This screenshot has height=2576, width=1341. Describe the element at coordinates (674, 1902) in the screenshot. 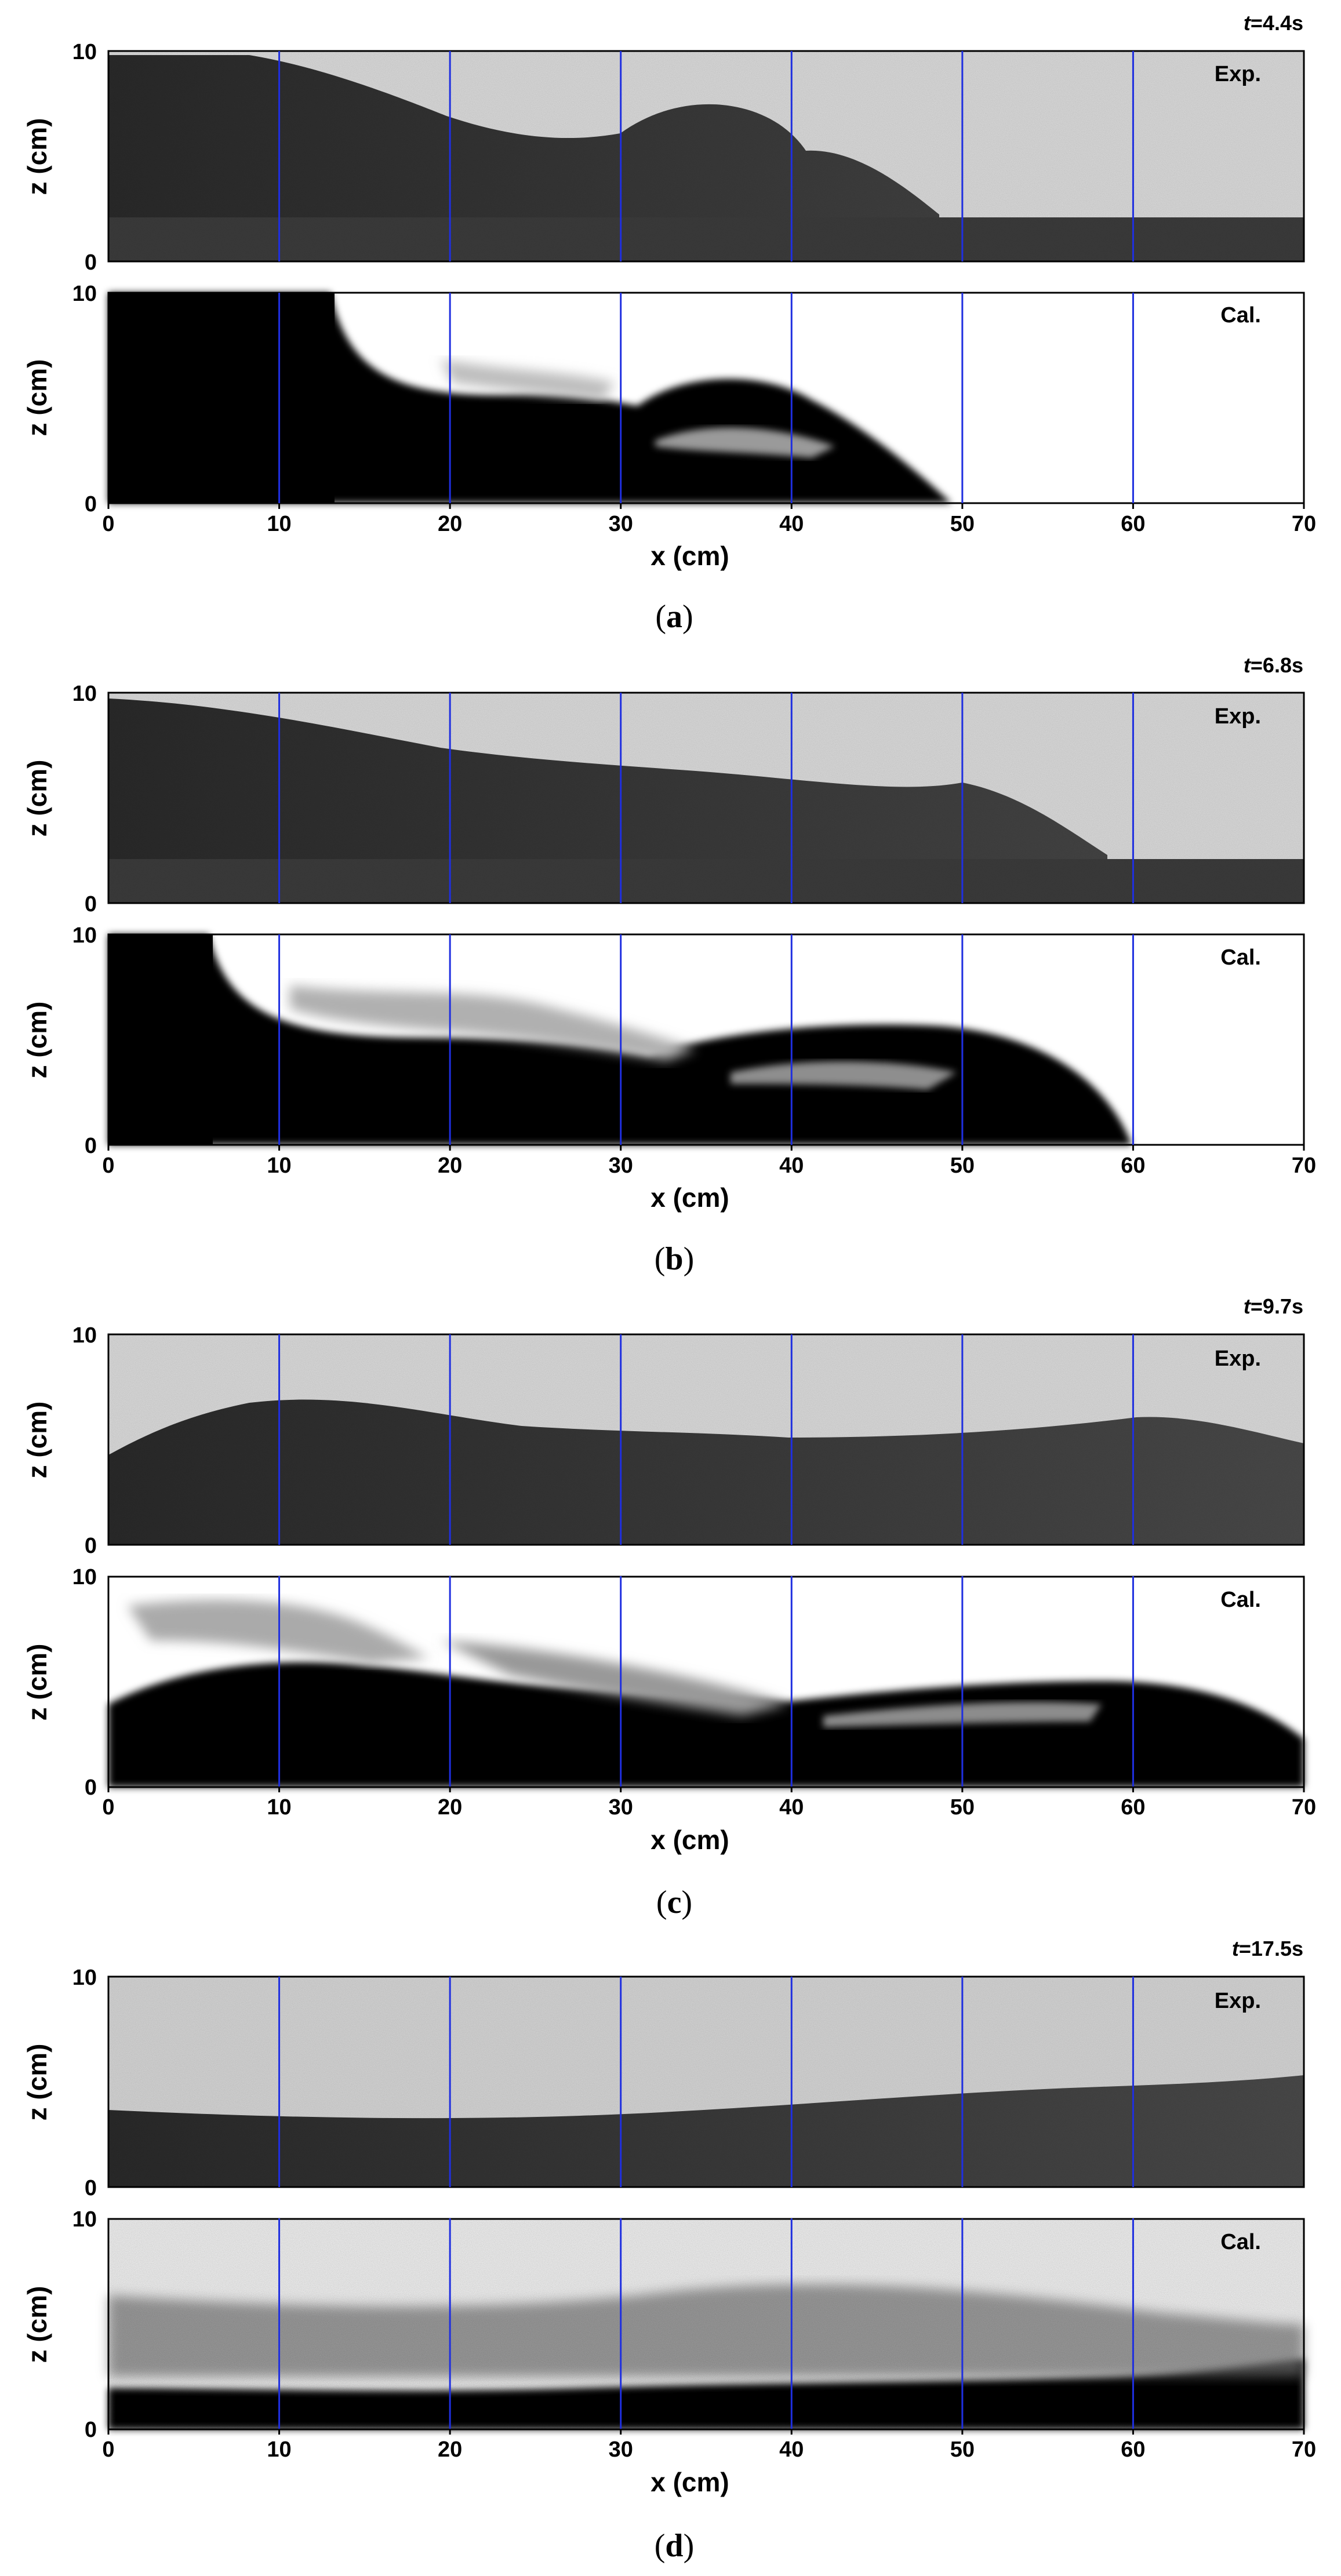

I see `panel-caption: (c)` at that location.